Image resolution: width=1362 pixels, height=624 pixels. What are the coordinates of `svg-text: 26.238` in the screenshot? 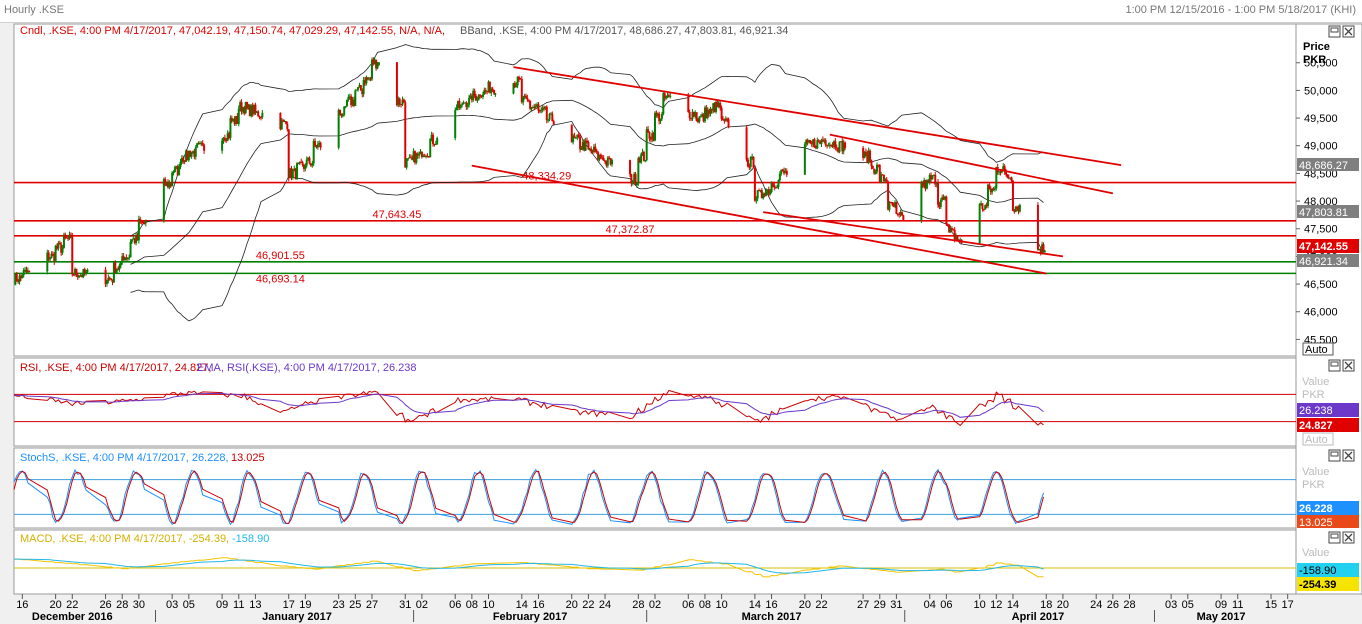 It's located at (1316, 411).